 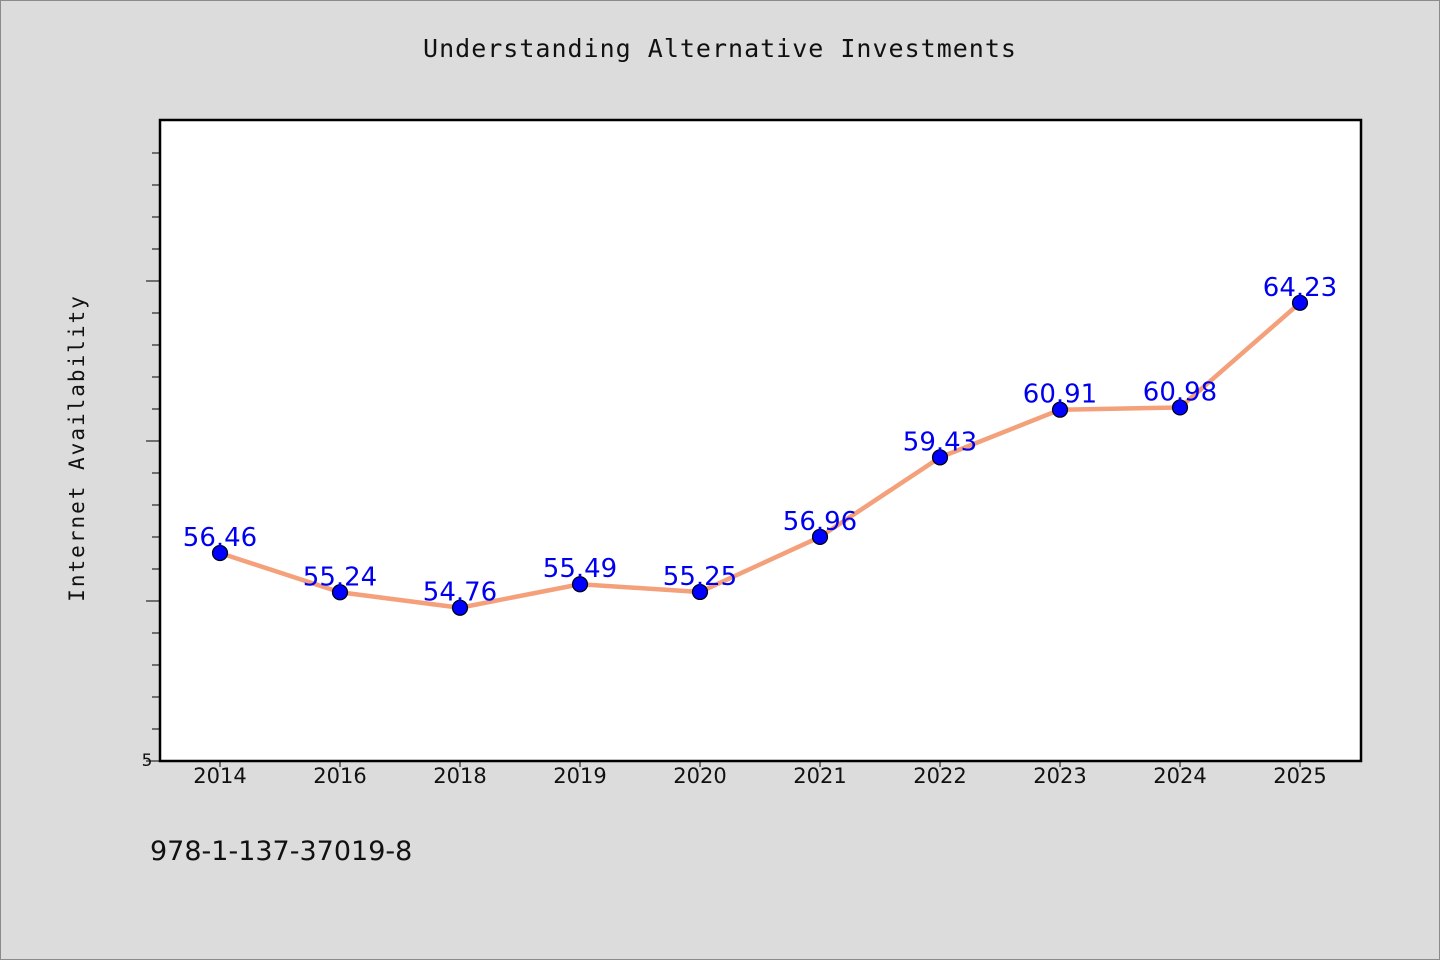 I want to click on data-label: 54.76, so click(x=460, y=593).